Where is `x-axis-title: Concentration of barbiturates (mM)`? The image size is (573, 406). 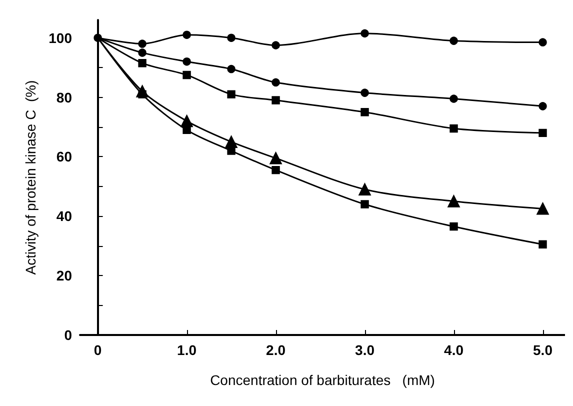
x-axis-title: Concentration of barbiturates (mM) is located at coordinates (322, 380).